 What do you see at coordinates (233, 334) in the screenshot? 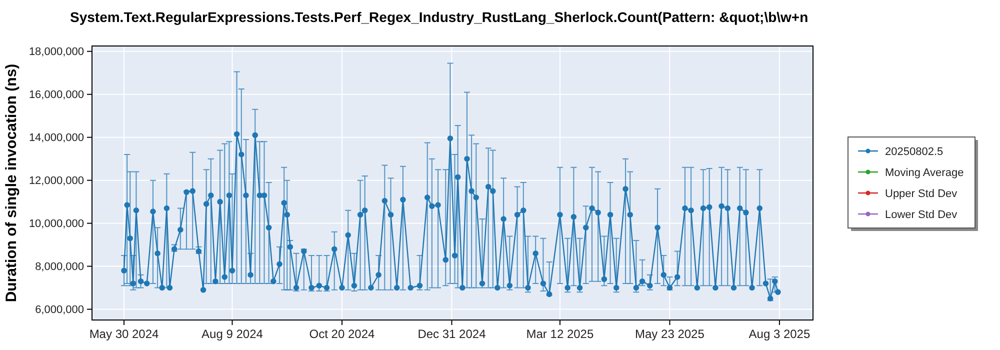
I see `x-tick-label: Aug 9 2024` at bounding box center [233, 334].